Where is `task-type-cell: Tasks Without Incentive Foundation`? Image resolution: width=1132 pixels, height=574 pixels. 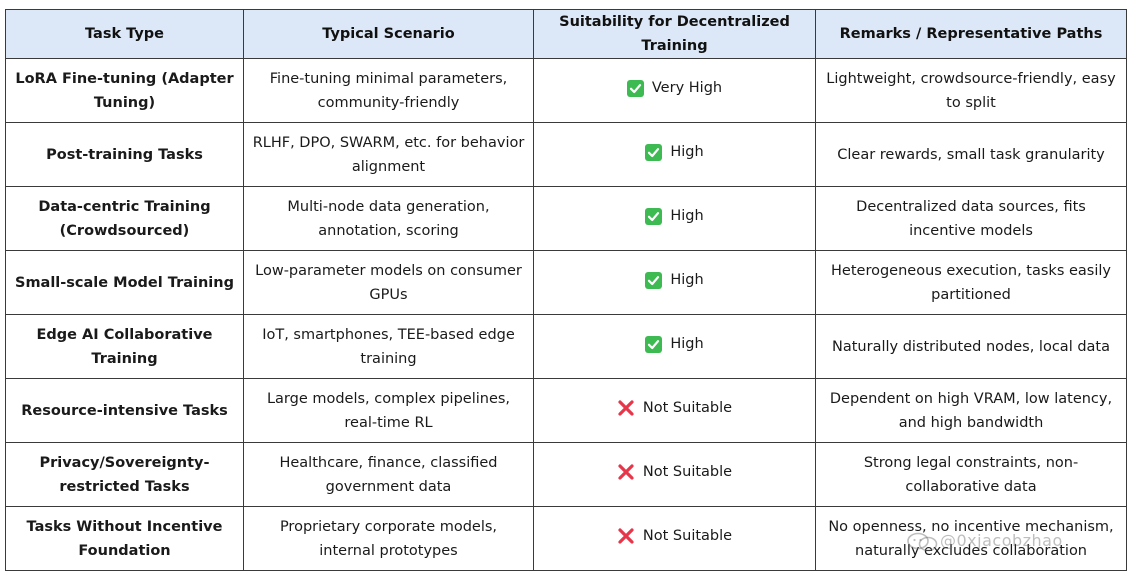
task-type-cell: Tasks Without Incentive Foundation is located at coordinates (124, 538).